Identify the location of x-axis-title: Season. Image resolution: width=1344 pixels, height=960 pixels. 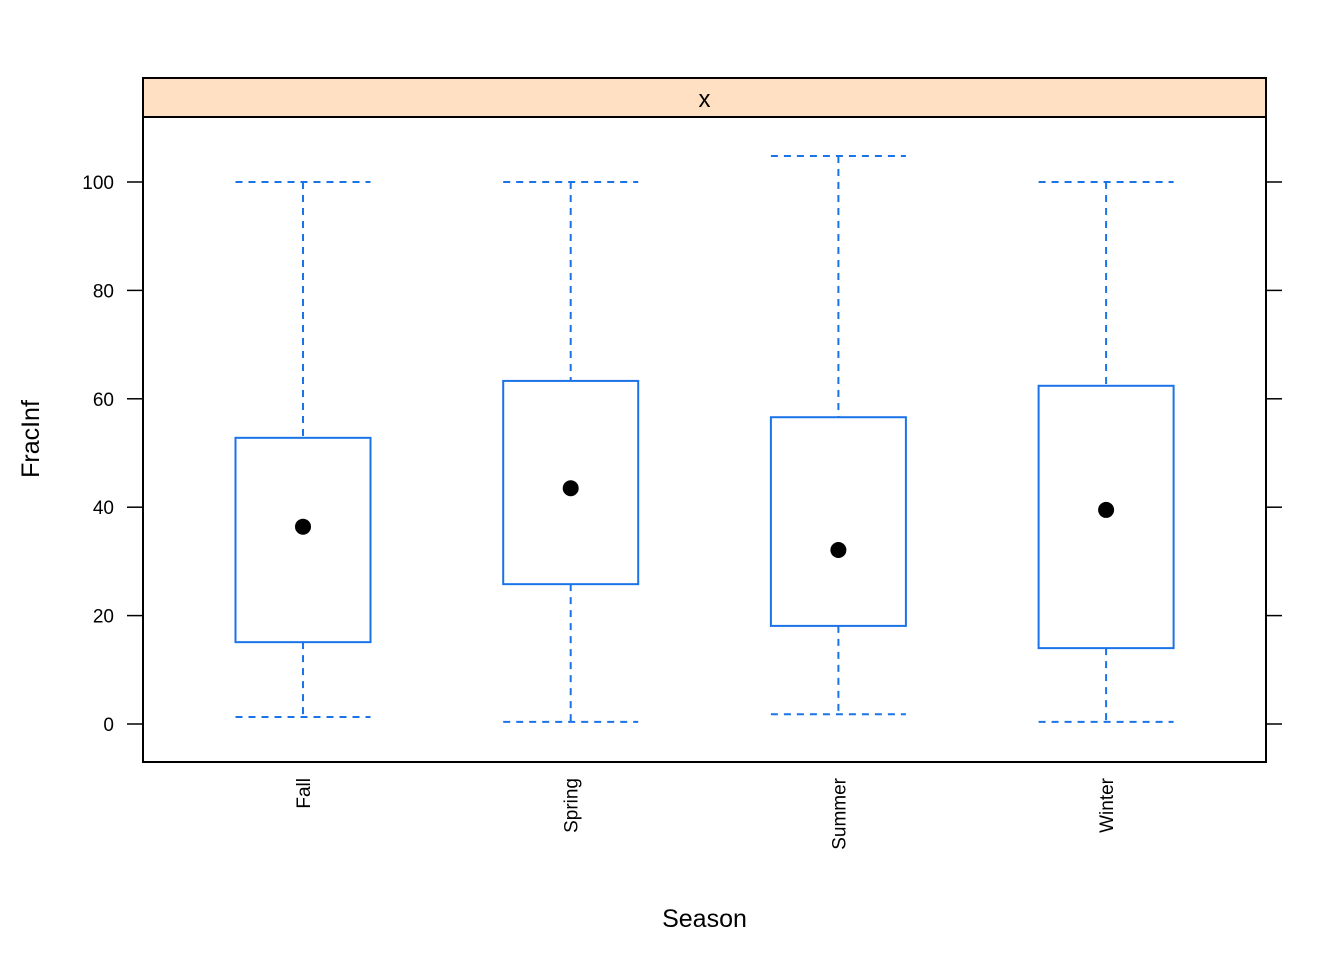
(704, 919).